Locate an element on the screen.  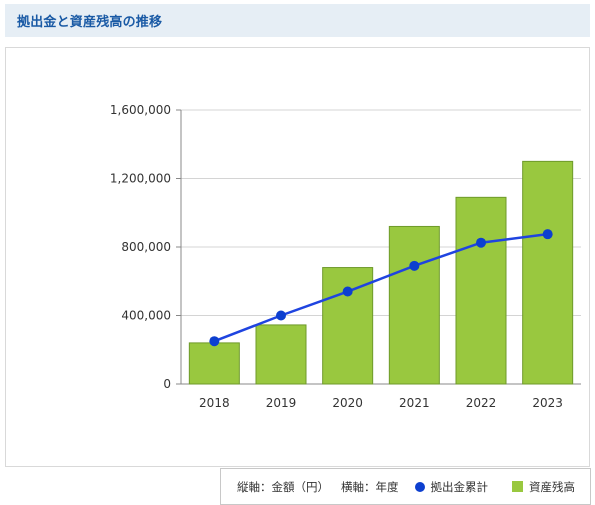
legend-line-label: 拠出金累計 is located at coordinates (459, 486).